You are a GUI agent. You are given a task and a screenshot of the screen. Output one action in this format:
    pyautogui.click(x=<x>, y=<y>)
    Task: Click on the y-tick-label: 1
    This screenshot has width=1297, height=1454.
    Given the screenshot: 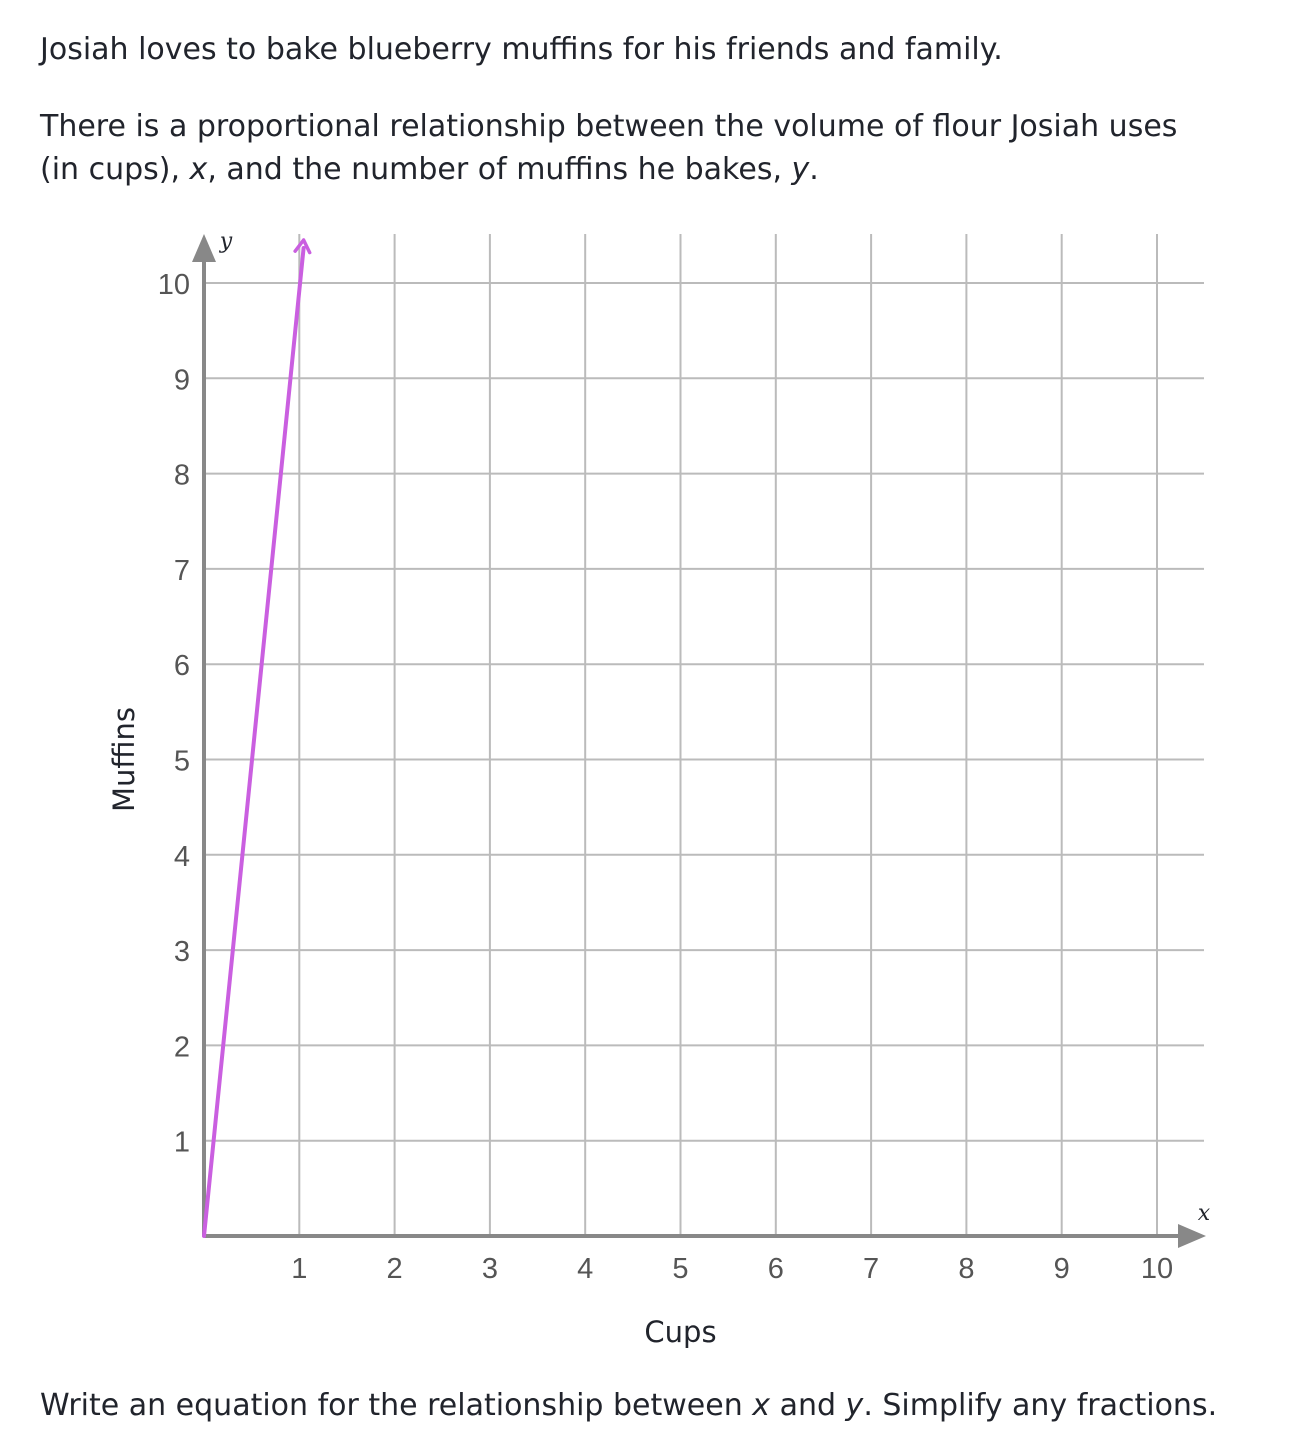 What is the action you would take?
    pyautogui.click(x=182, y=1143)
    